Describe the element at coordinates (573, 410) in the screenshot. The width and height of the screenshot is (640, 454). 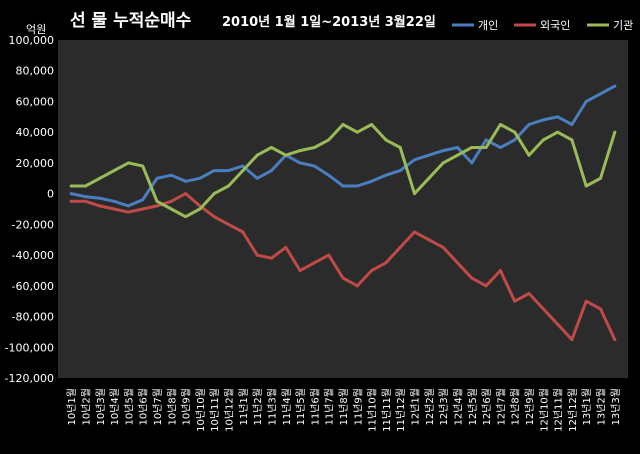
I see `x-tick-label: 12년12월` at that location.